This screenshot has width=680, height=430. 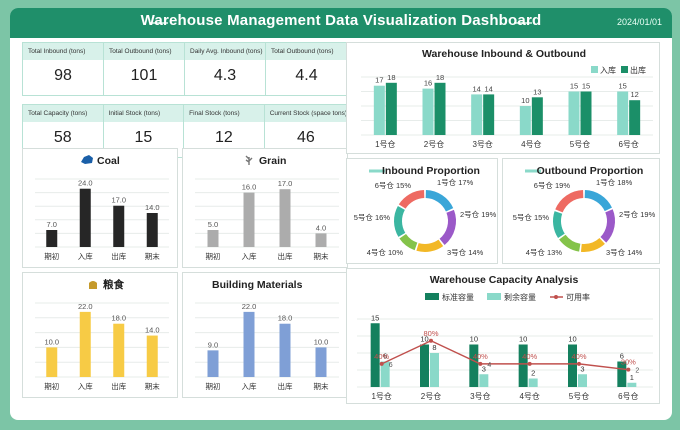 I want to click on series-line, so click(x=505, y=355).